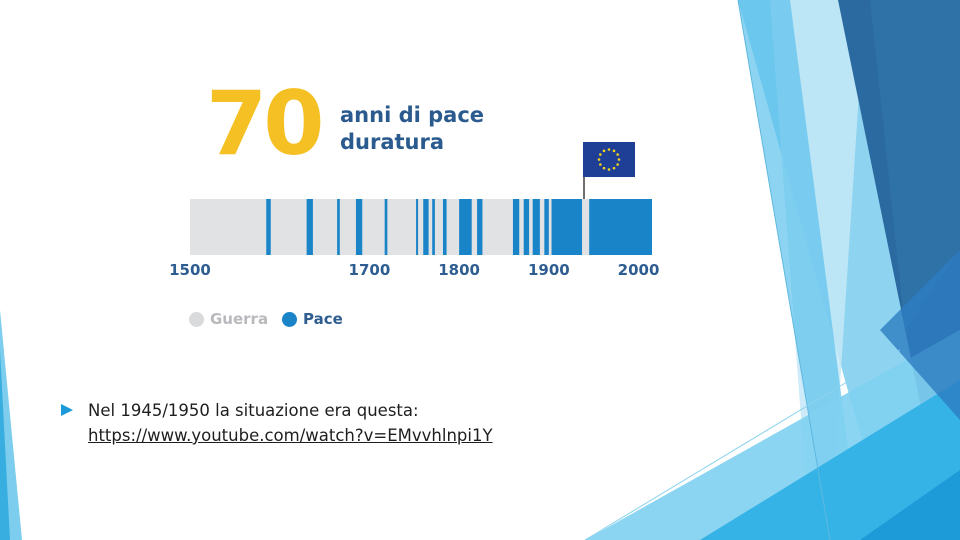  I want to click on peace-war-timeline, so click(421, 227).